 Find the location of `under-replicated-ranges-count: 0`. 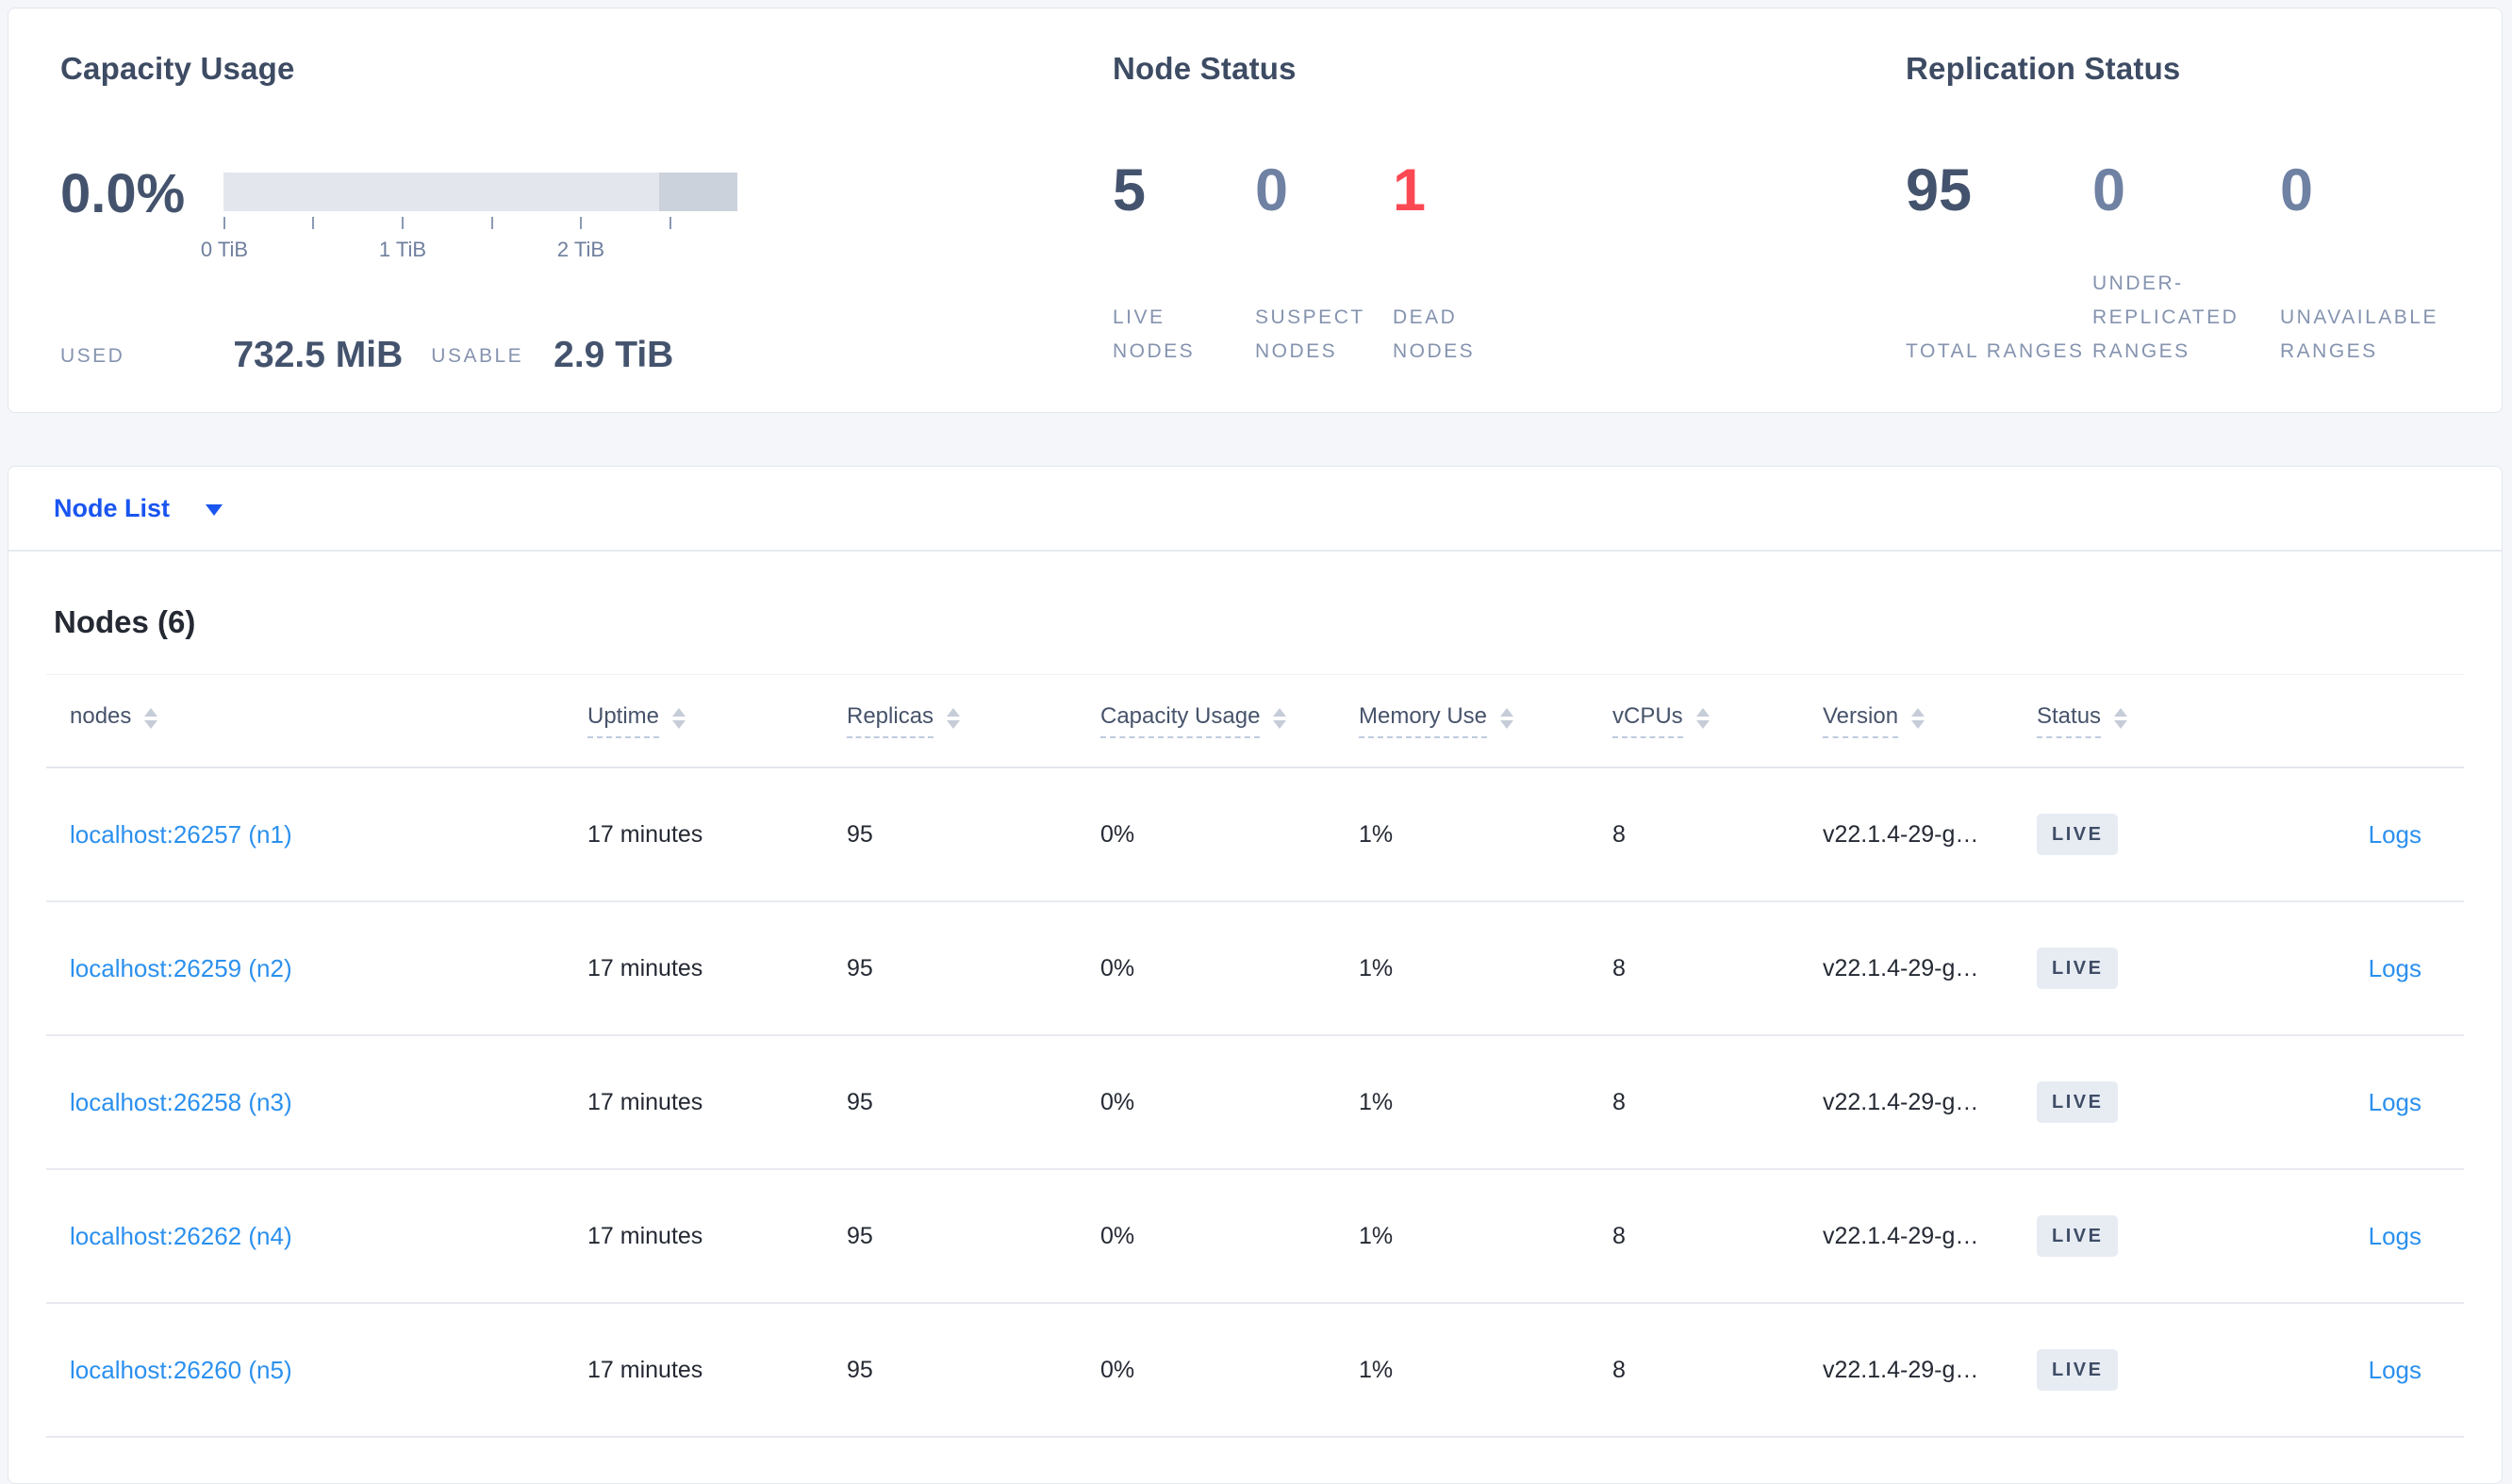

under-replicated-ranges-count: 0 is located at coordinates (2109, 190).